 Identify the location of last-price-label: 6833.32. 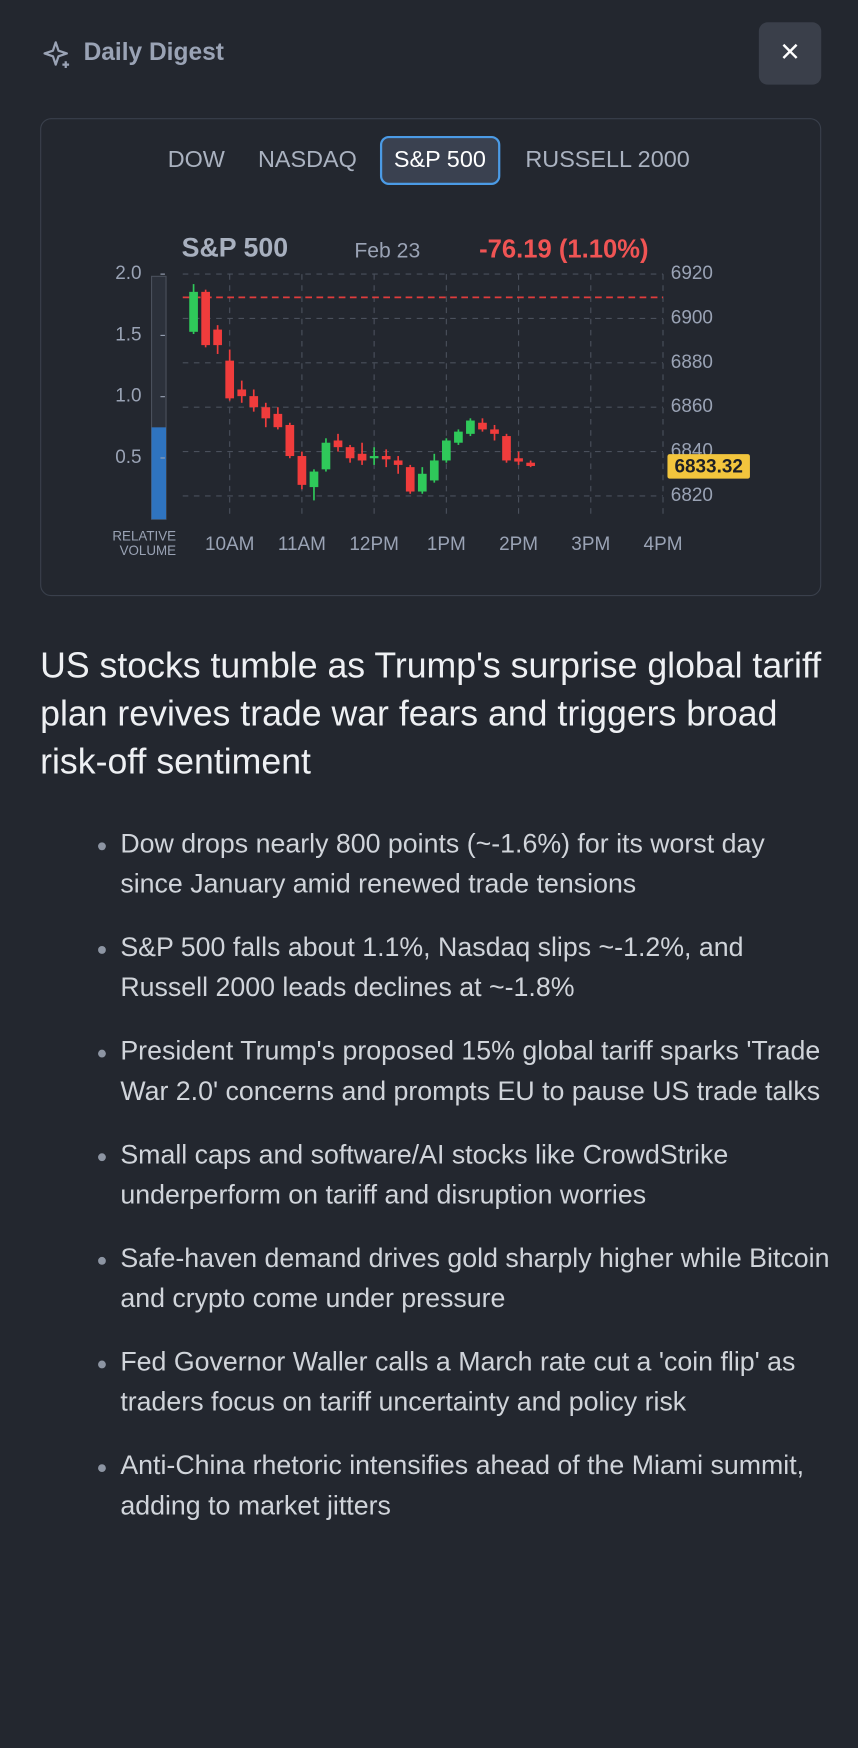
(708, 467).